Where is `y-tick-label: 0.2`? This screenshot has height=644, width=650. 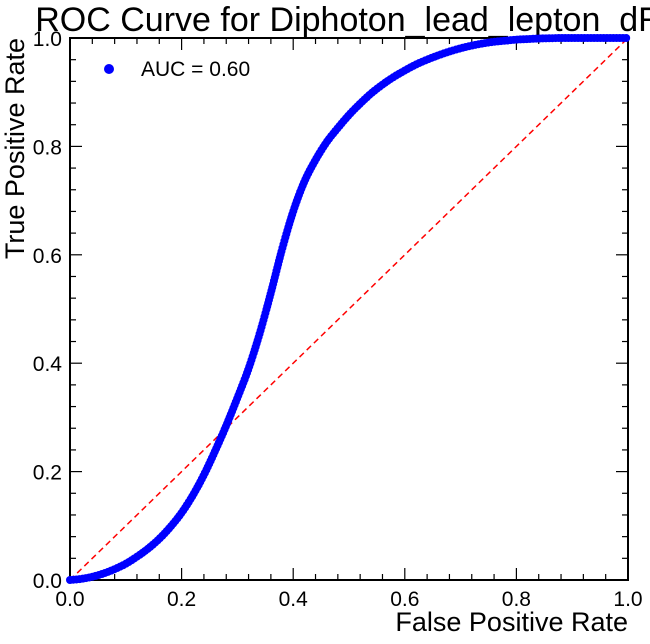
y-tick-label: 0.2 is located at coordinates (47, 473).